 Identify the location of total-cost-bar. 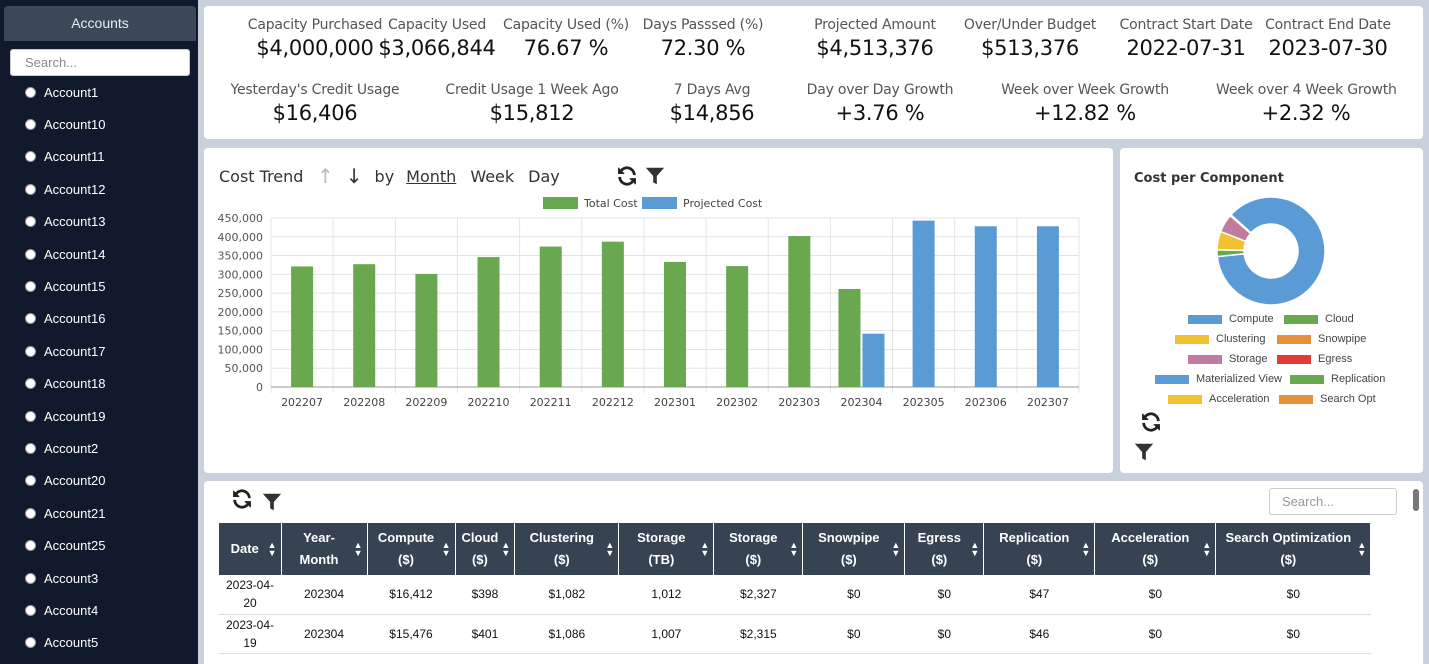
(849, 337).